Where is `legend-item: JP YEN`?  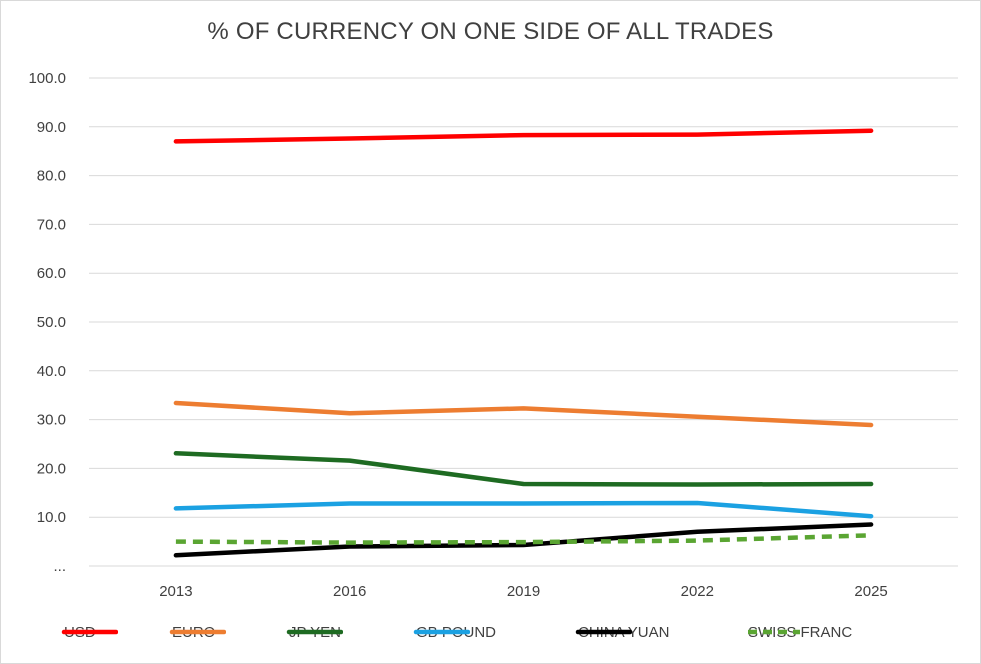
legend-item: JP YEN is located at coordinates (314, 632).